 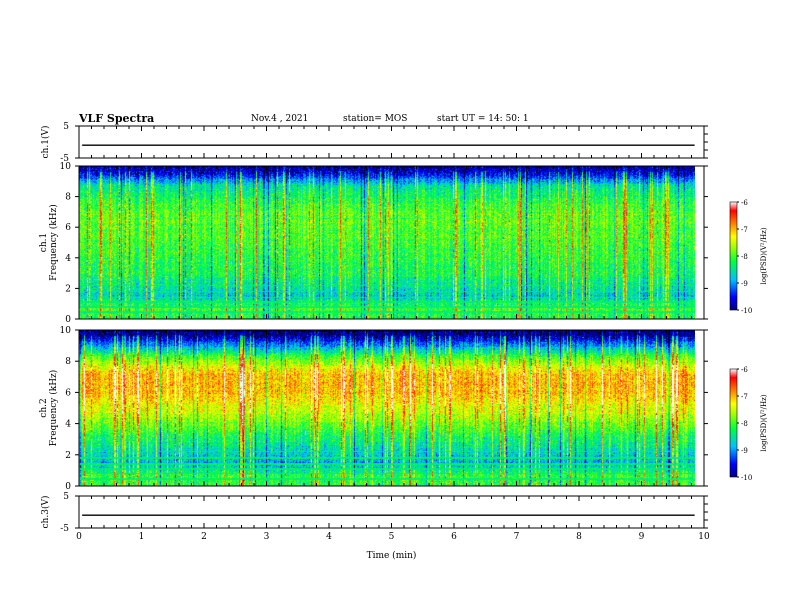 I want to click on ch2-spectrogram-colorbar, so click(x=733, y=423).